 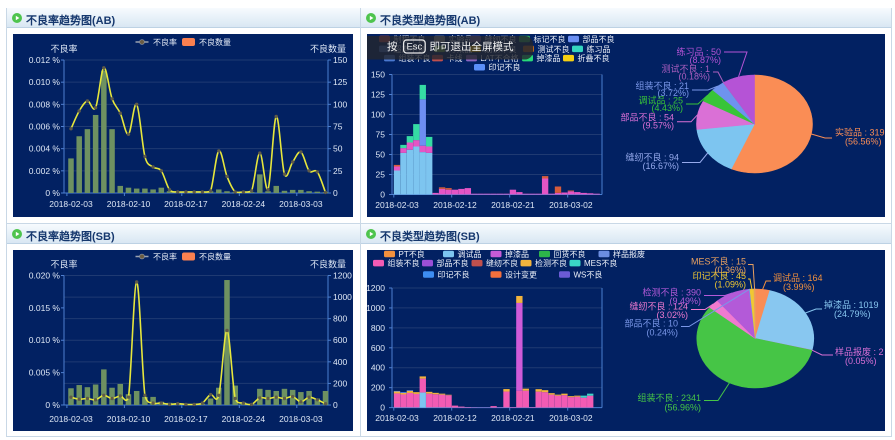 I want to click on svg-text: 调试品, so click(x=470, y=254).